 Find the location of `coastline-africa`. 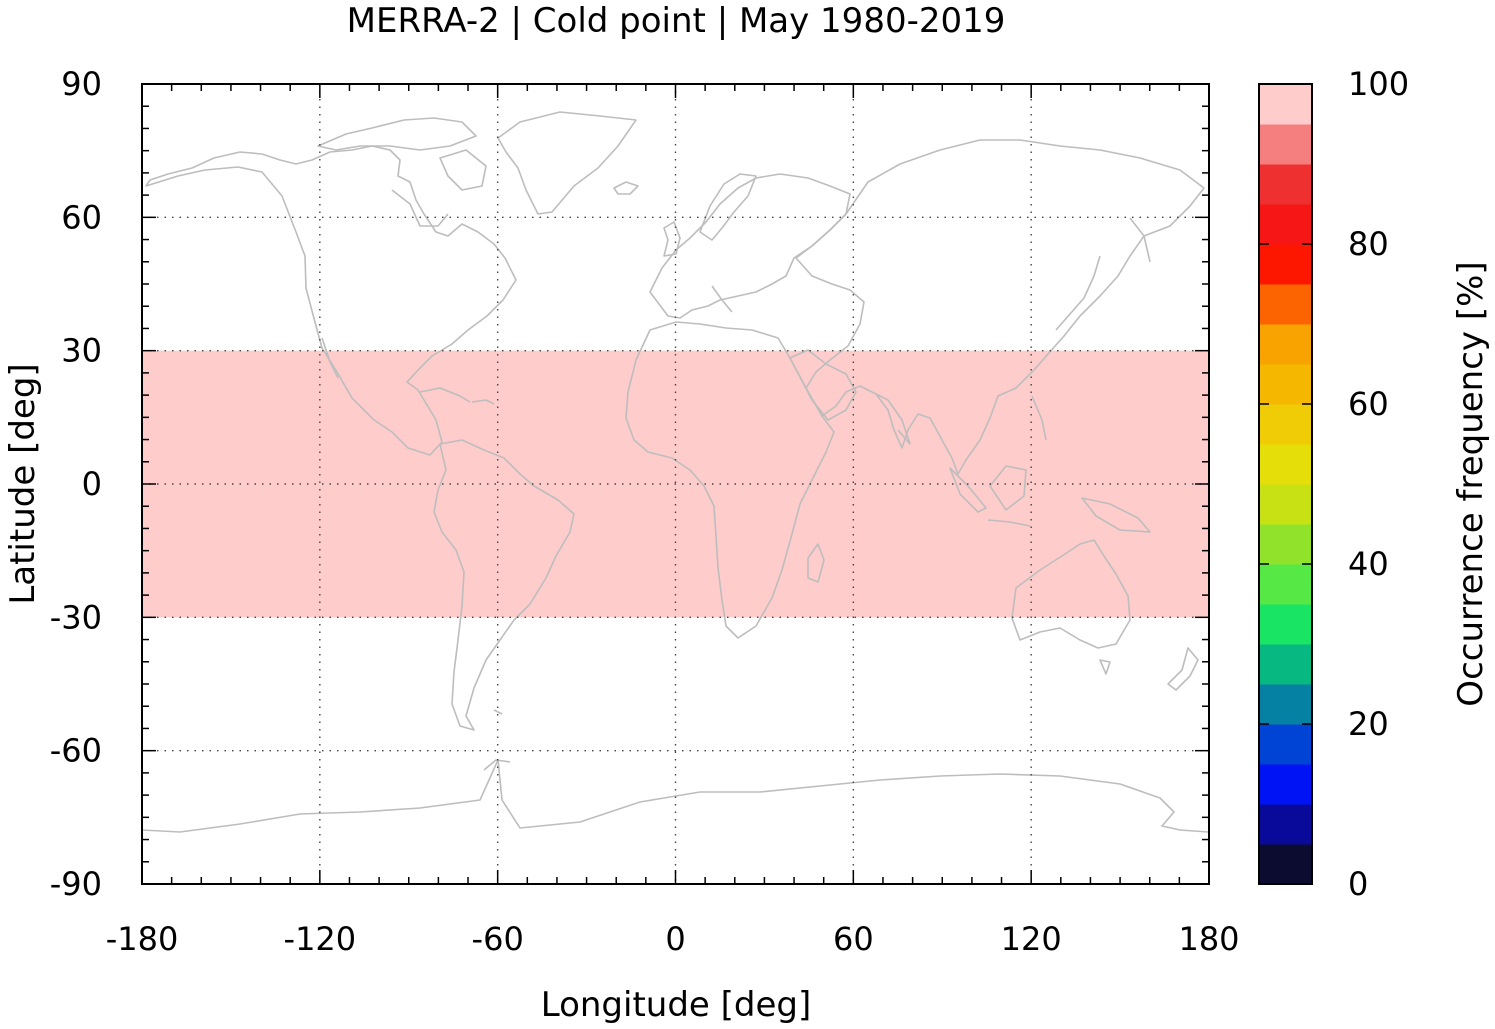

coastline-africa is located at coordinates (730, 480).